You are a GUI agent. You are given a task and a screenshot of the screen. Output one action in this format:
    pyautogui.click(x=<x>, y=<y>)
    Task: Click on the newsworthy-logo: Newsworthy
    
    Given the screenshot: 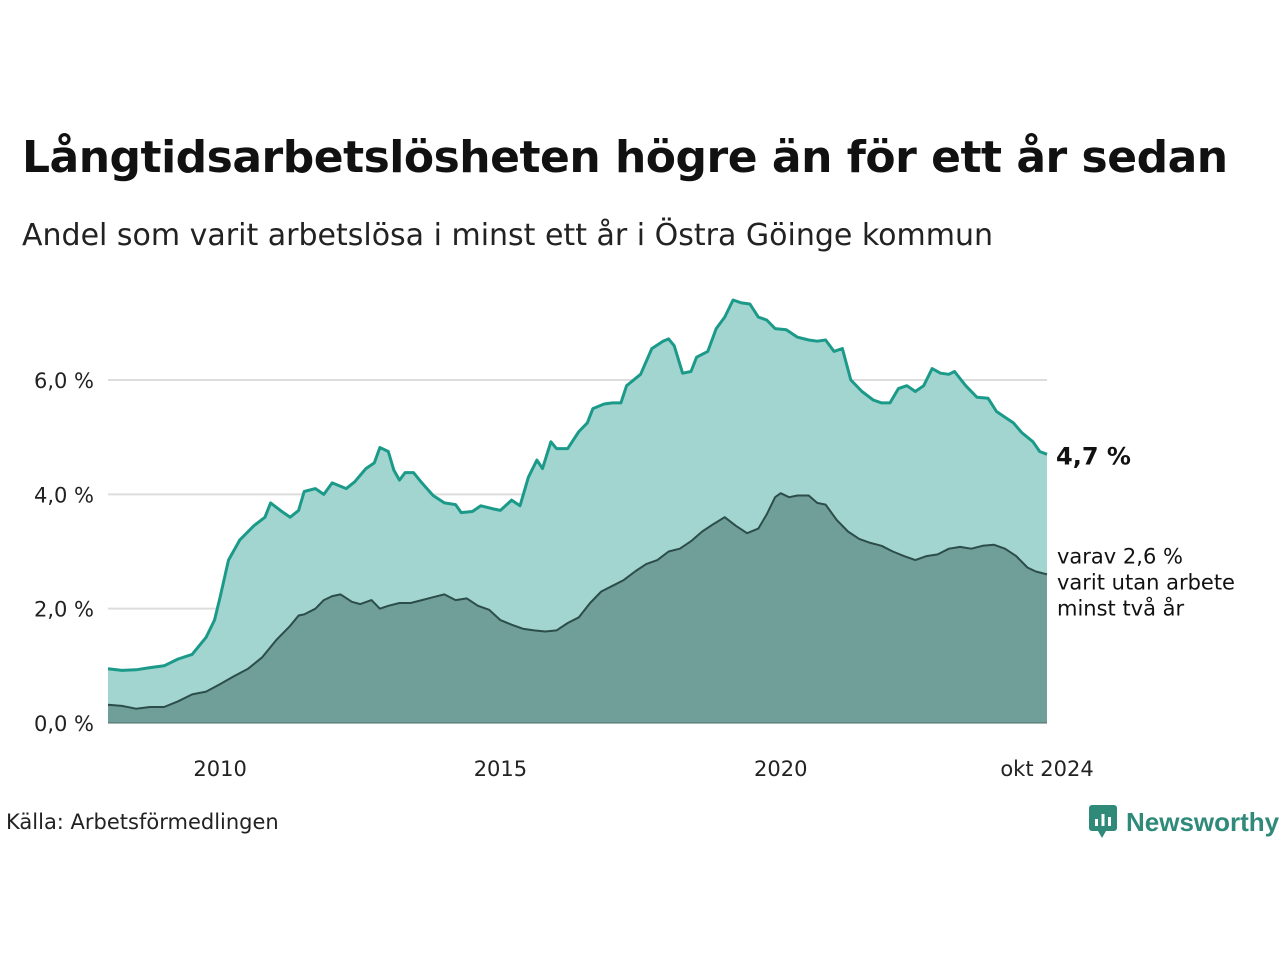 What is the action you would take?
    pyautogui.click(x=1183, y=822)
    